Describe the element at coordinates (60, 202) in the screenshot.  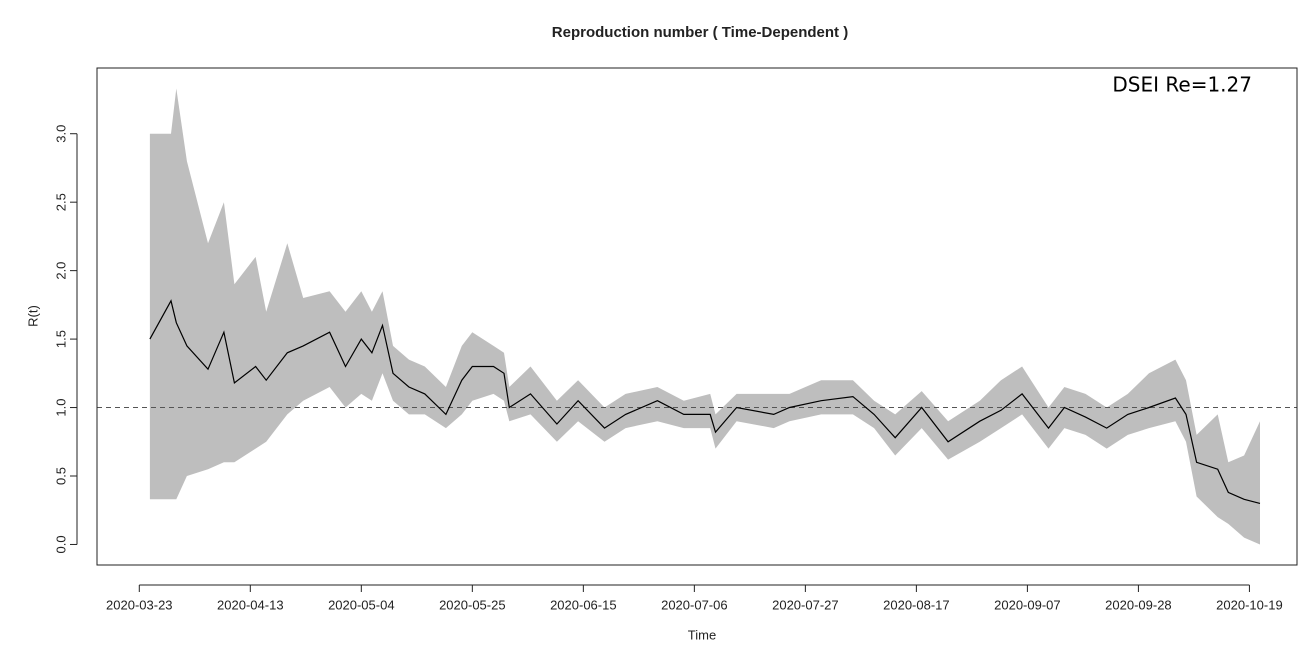
I see `y-tick-label: 2.5` at that location.